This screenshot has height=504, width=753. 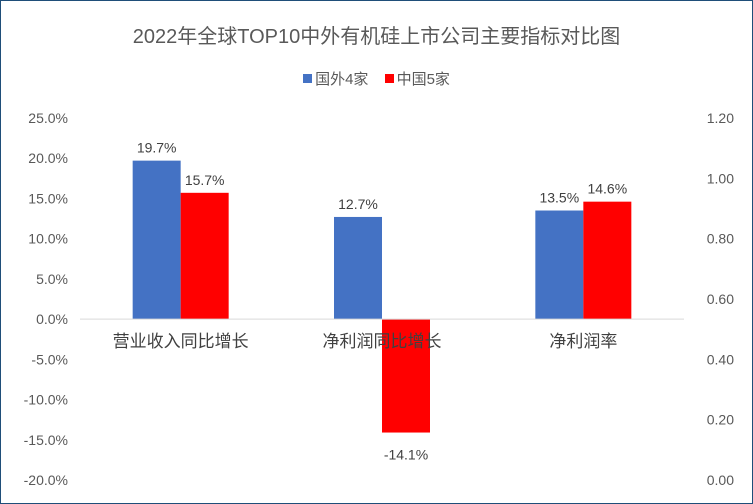 What do you see at coordinates (52, 279) in the screenshot?
I see `y-left-tick-label: 5.0%` at bounding box center [52, 279].